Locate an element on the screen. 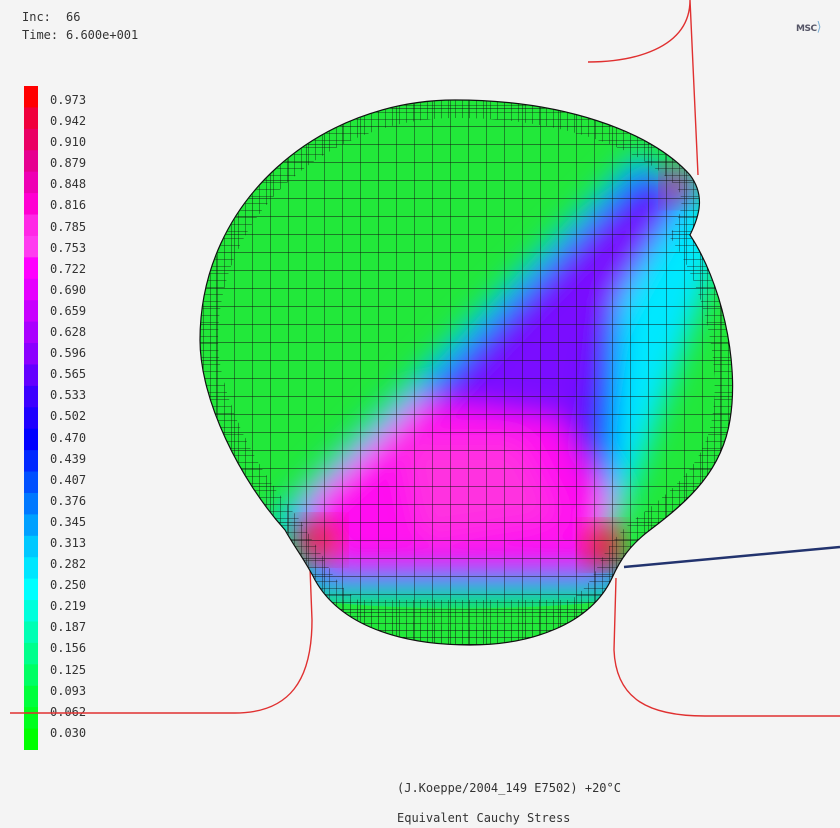 The image size is (840, 828). legend-value: 0.722 is located at coordinates (68, 268).